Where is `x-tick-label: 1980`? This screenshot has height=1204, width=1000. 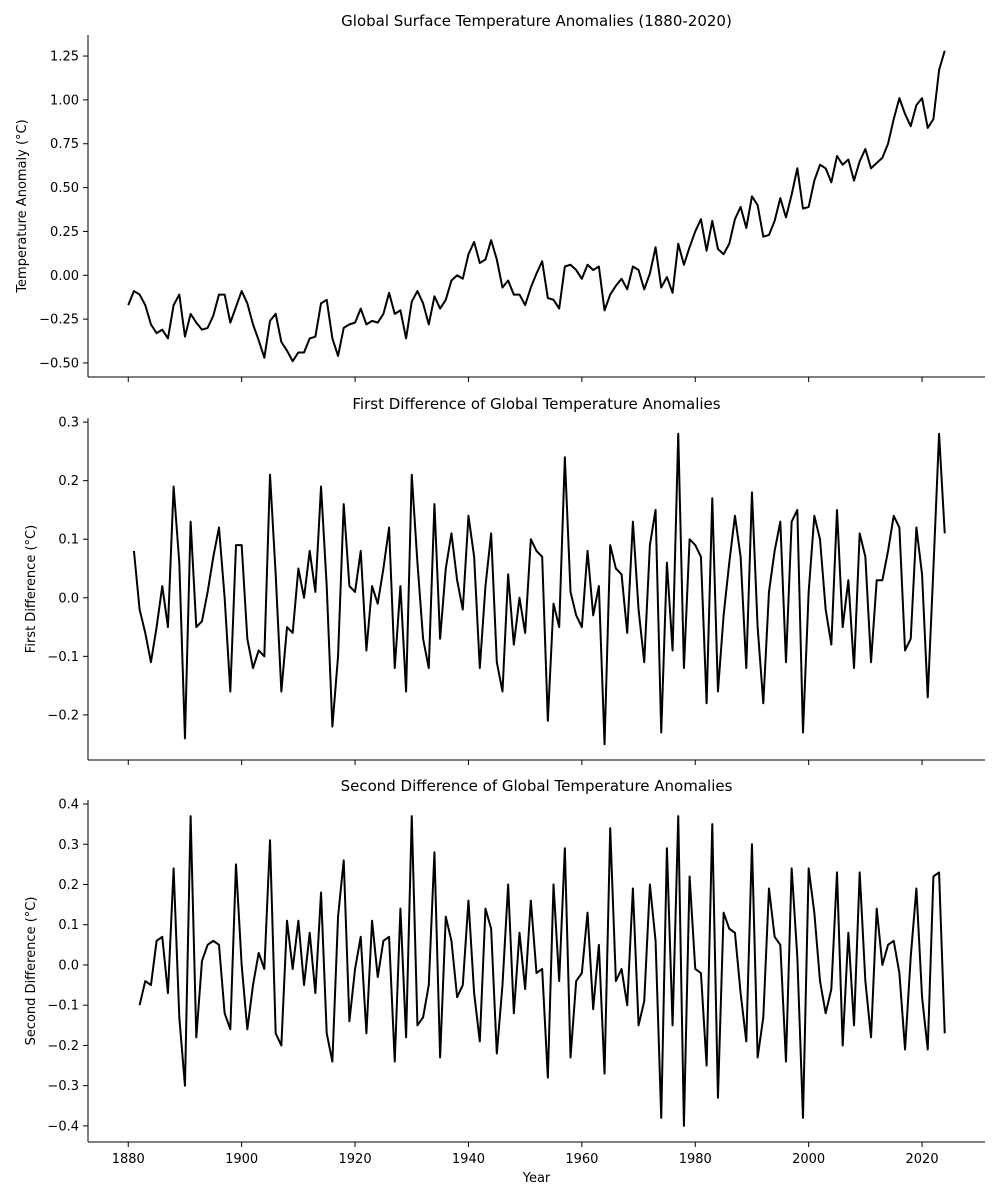 x-tick-label: 1980 is located at coordinates (695, 1159).